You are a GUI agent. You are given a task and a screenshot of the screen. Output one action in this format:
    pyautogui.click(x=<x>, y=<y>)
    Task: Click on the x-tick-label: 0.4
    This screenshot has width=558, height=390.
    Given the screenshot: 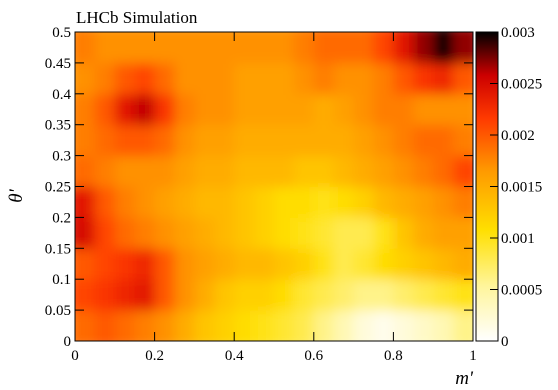 What is the action you would take?
    pyautogui.click(x=234, y=356)
    